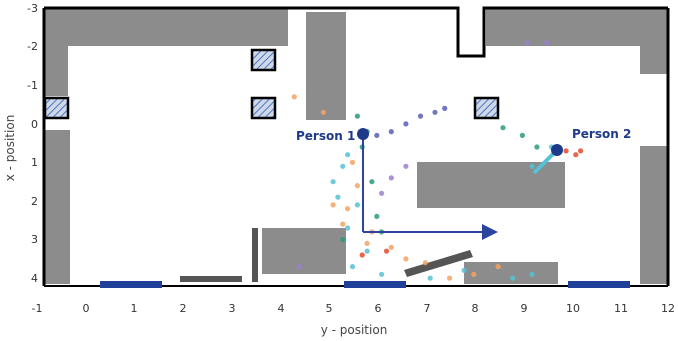  Describe the element at coordinates (475, 308) in the screenshot. I see `x-tick-label: 8` at that location.